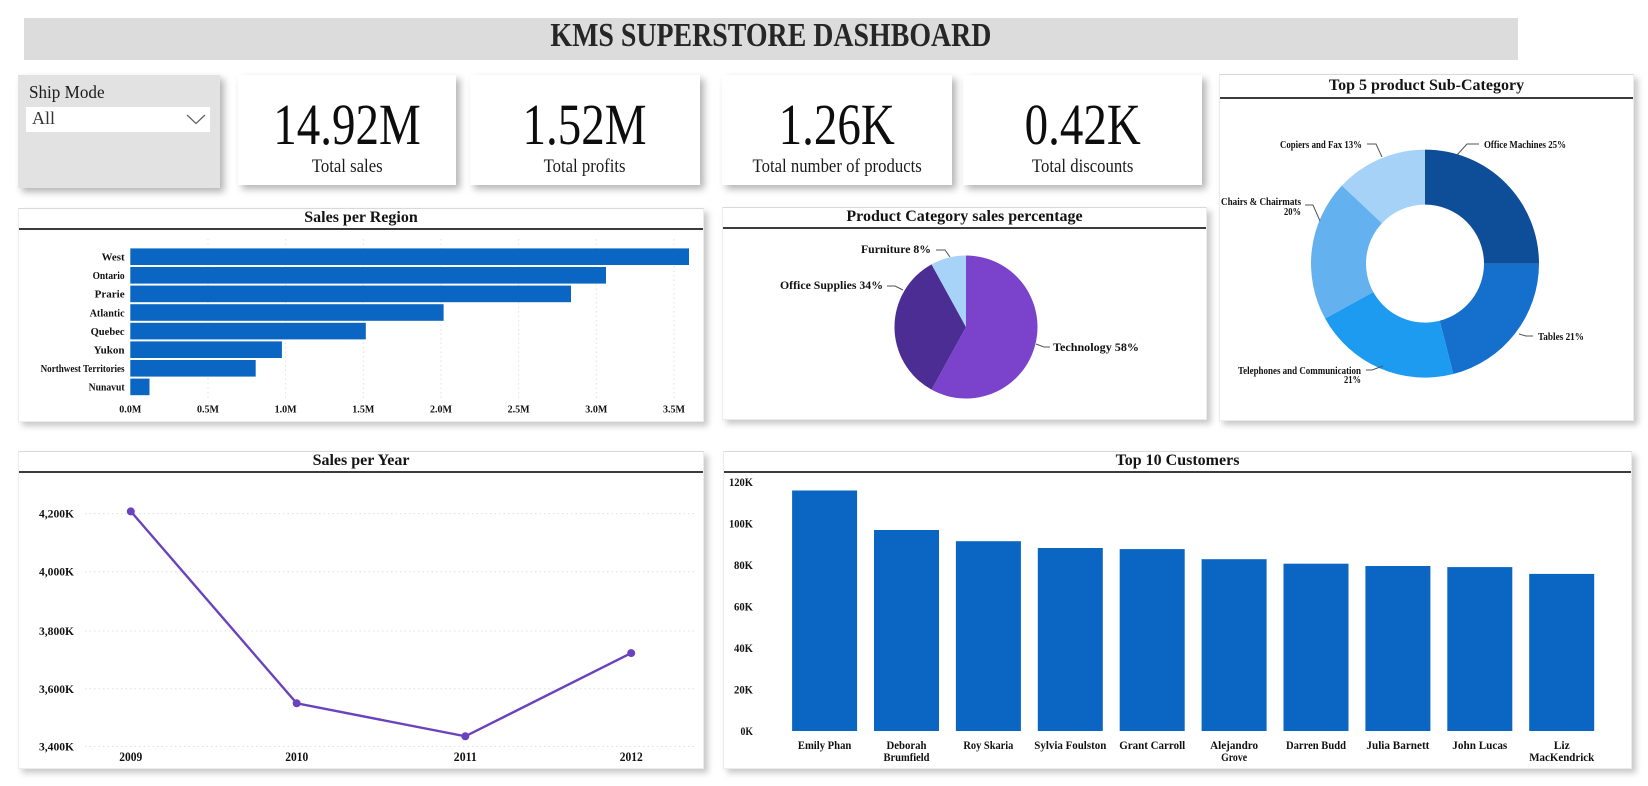 This screenshot has width=1648, height=786. I want to click on svg-text: Chairs & Chairmats, so click(1261, 202).